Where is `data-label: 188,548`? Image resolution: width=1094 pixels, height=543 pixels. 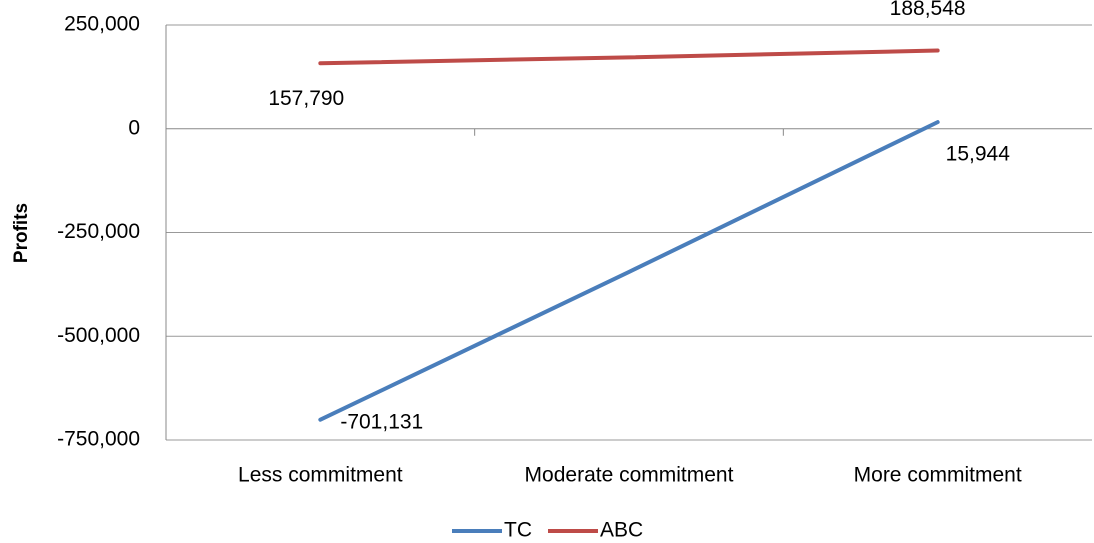 data-label: 188,548 is located at coordinates (928, 10).